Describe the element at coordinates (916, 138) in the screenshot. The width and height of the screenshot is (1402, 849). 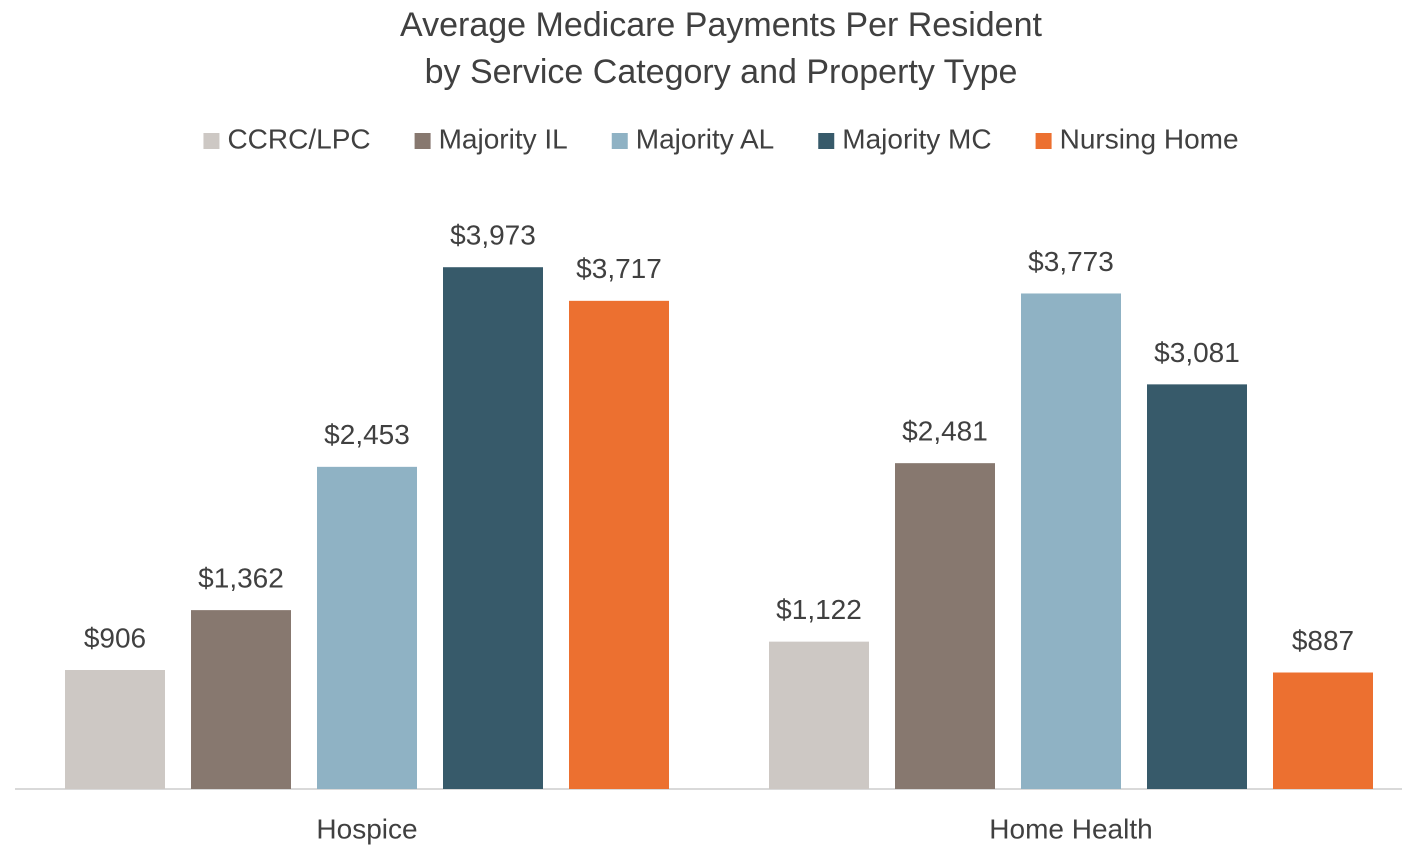
I see `legend-label: Majority MC` at that location.